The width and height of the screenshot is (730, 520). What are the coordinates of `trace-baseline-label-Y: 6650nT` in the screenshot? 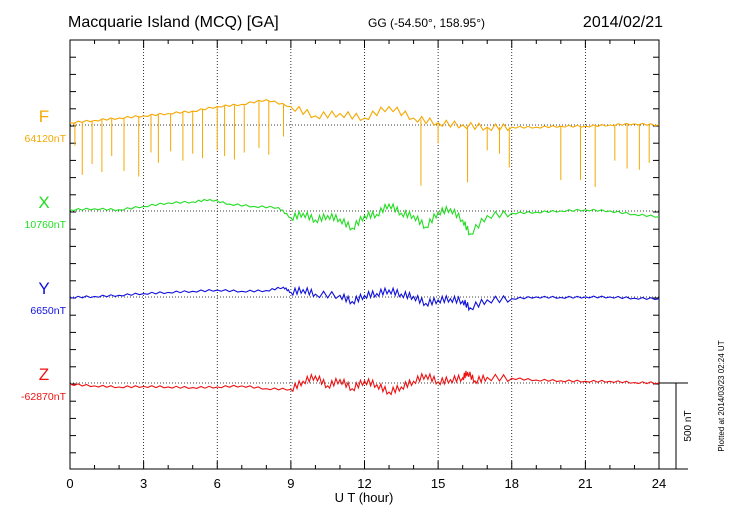 It's located at (48, 311).